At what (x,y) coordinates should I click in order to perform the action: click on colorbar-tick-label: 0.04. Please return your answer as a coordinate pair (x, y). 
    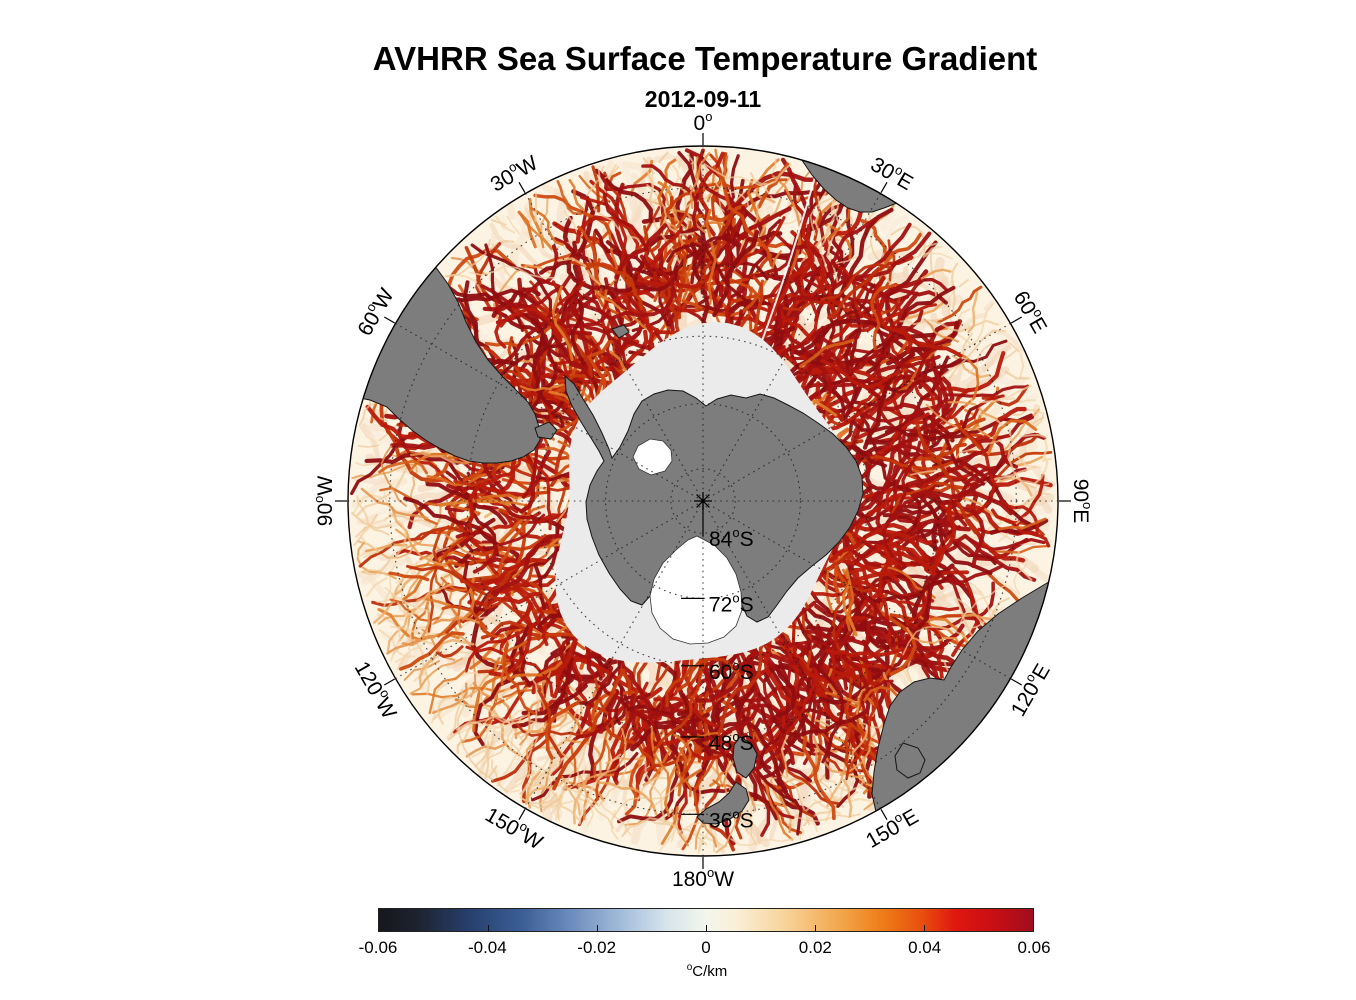
    Looking at the image, I should click on (925, 947).